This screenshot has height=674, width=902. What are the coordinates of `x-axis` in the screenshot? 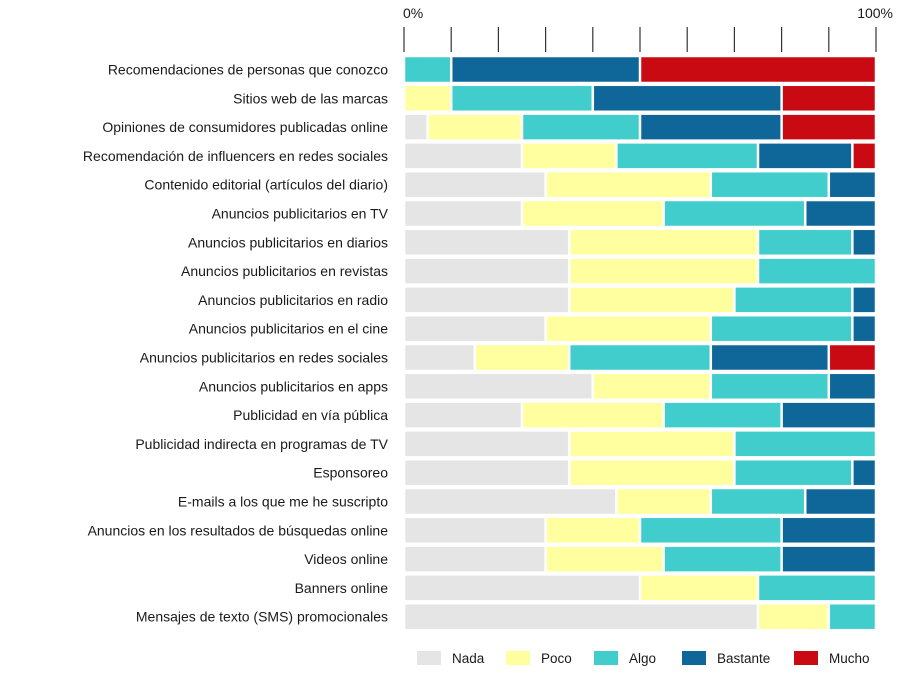 It's located at (640, 39).